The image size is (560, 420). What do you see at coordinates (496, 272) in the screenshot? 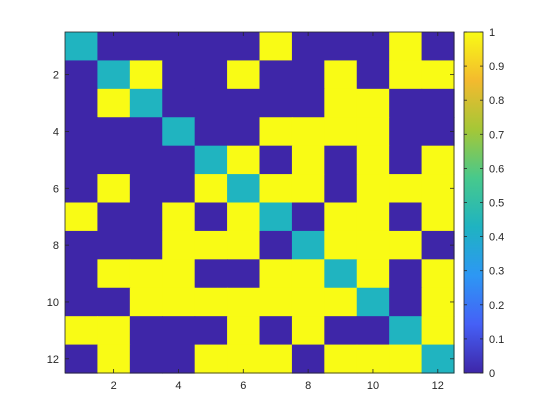
I see `colorbar-tick-label: 0.3` at bounding box center [496, 272].